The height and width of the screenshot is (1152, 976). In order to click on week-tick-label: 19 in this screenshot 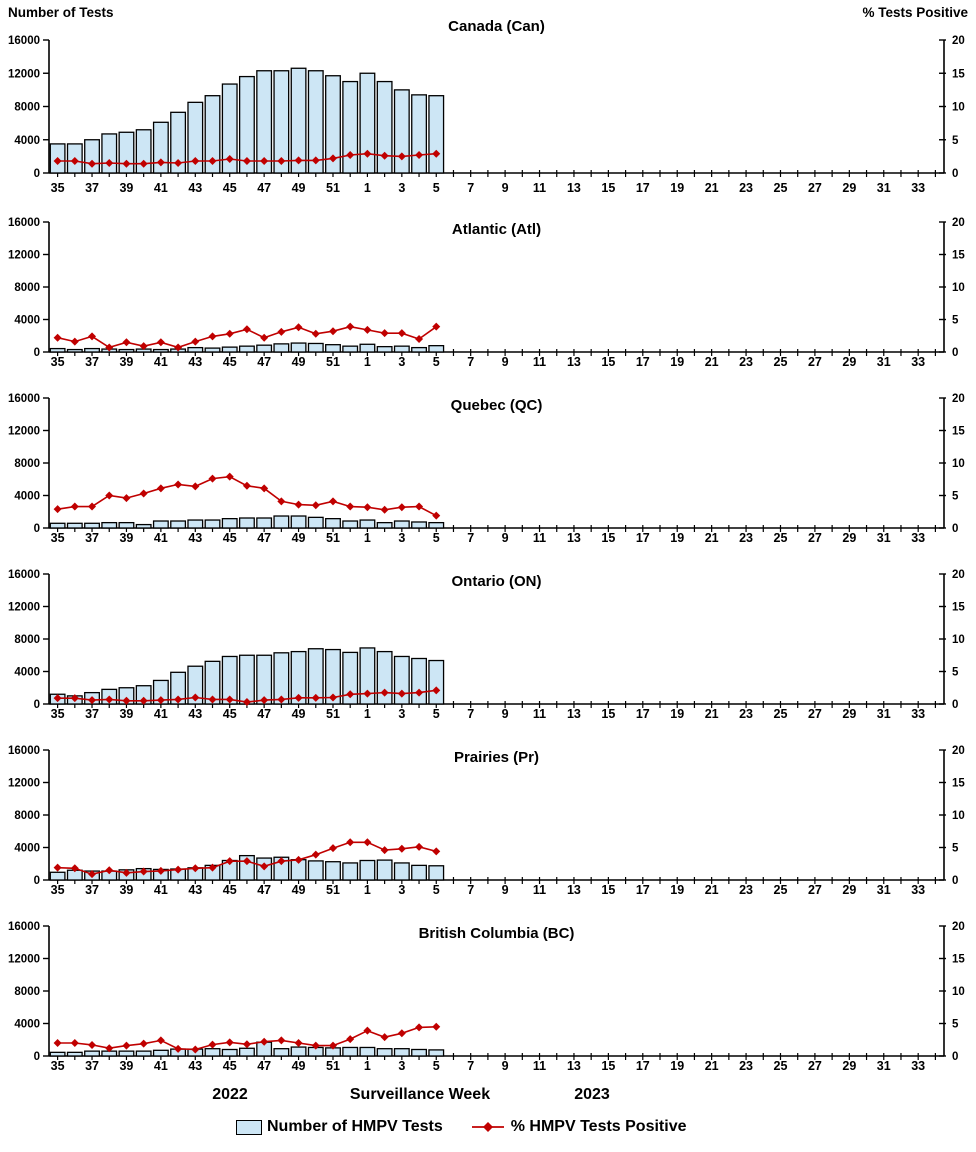, I will do `click(677, 362)`.